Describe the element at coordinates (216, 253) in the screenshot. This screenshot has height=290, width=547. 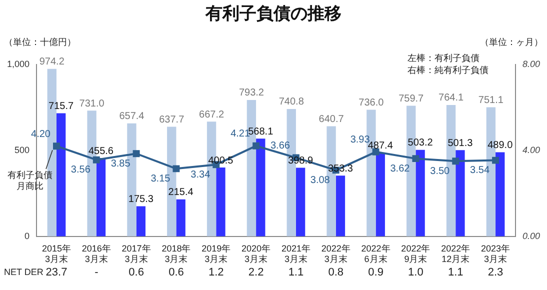
I see `x-tick-label: 2019年 3月末` at that location.